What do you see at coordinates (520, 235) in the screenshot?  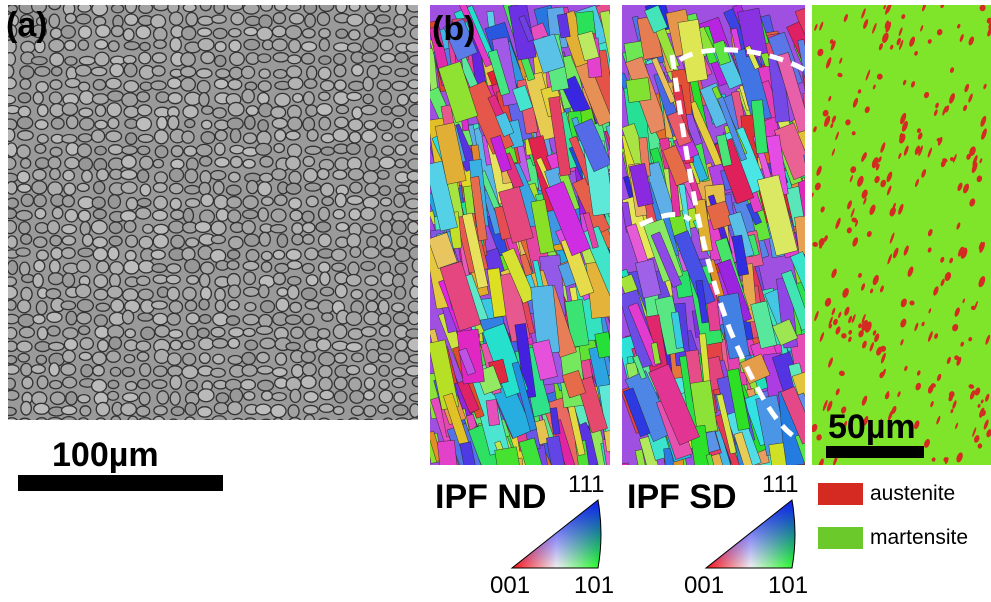 I see `ipf-map` at bounding box center [520, 235].